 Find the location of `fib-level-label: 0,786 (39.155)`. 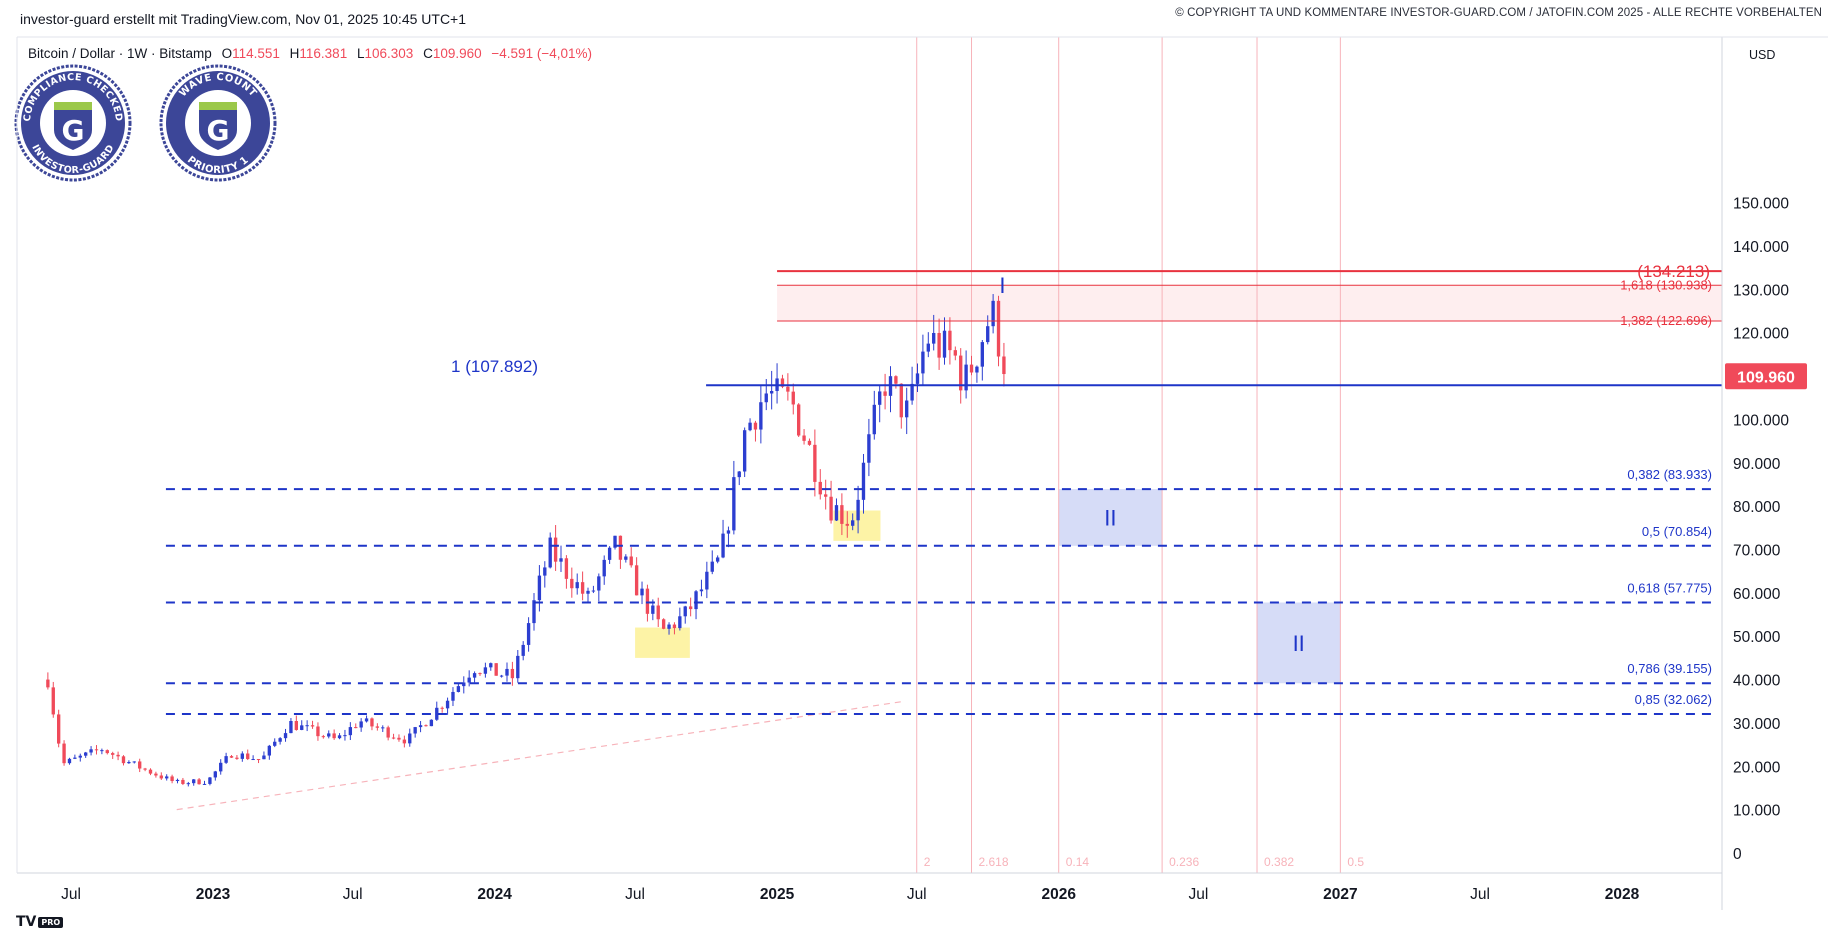

fib-level-label: 0,786 (39.155) is located at coordinates (1669, 668).